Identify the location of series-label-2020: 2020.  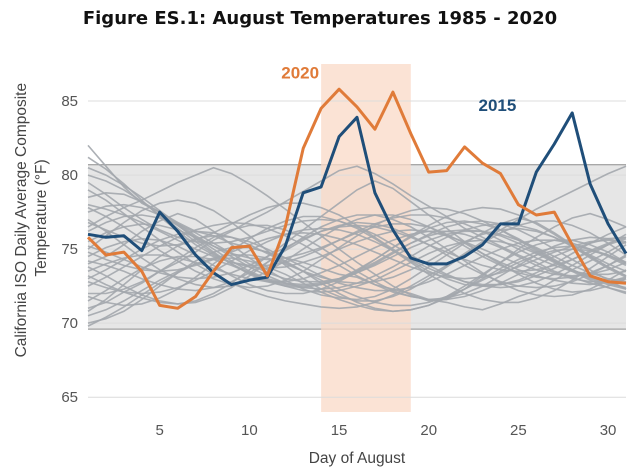
(300, 72).